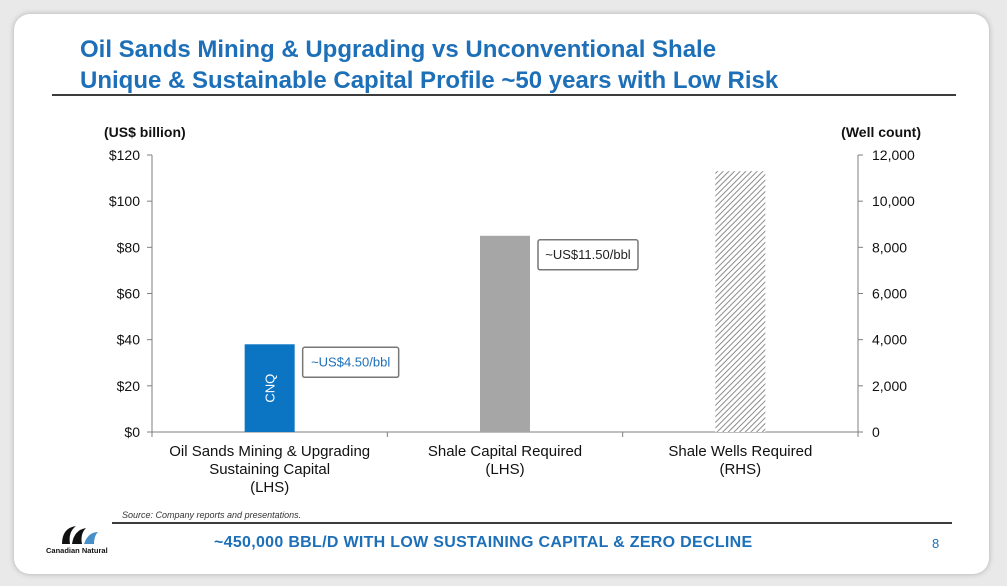  What do you see at coordinates (77, 550) in the screenshot?
I see `logo-wordmark: Canadian Natural` at bounding box center [77, 550].